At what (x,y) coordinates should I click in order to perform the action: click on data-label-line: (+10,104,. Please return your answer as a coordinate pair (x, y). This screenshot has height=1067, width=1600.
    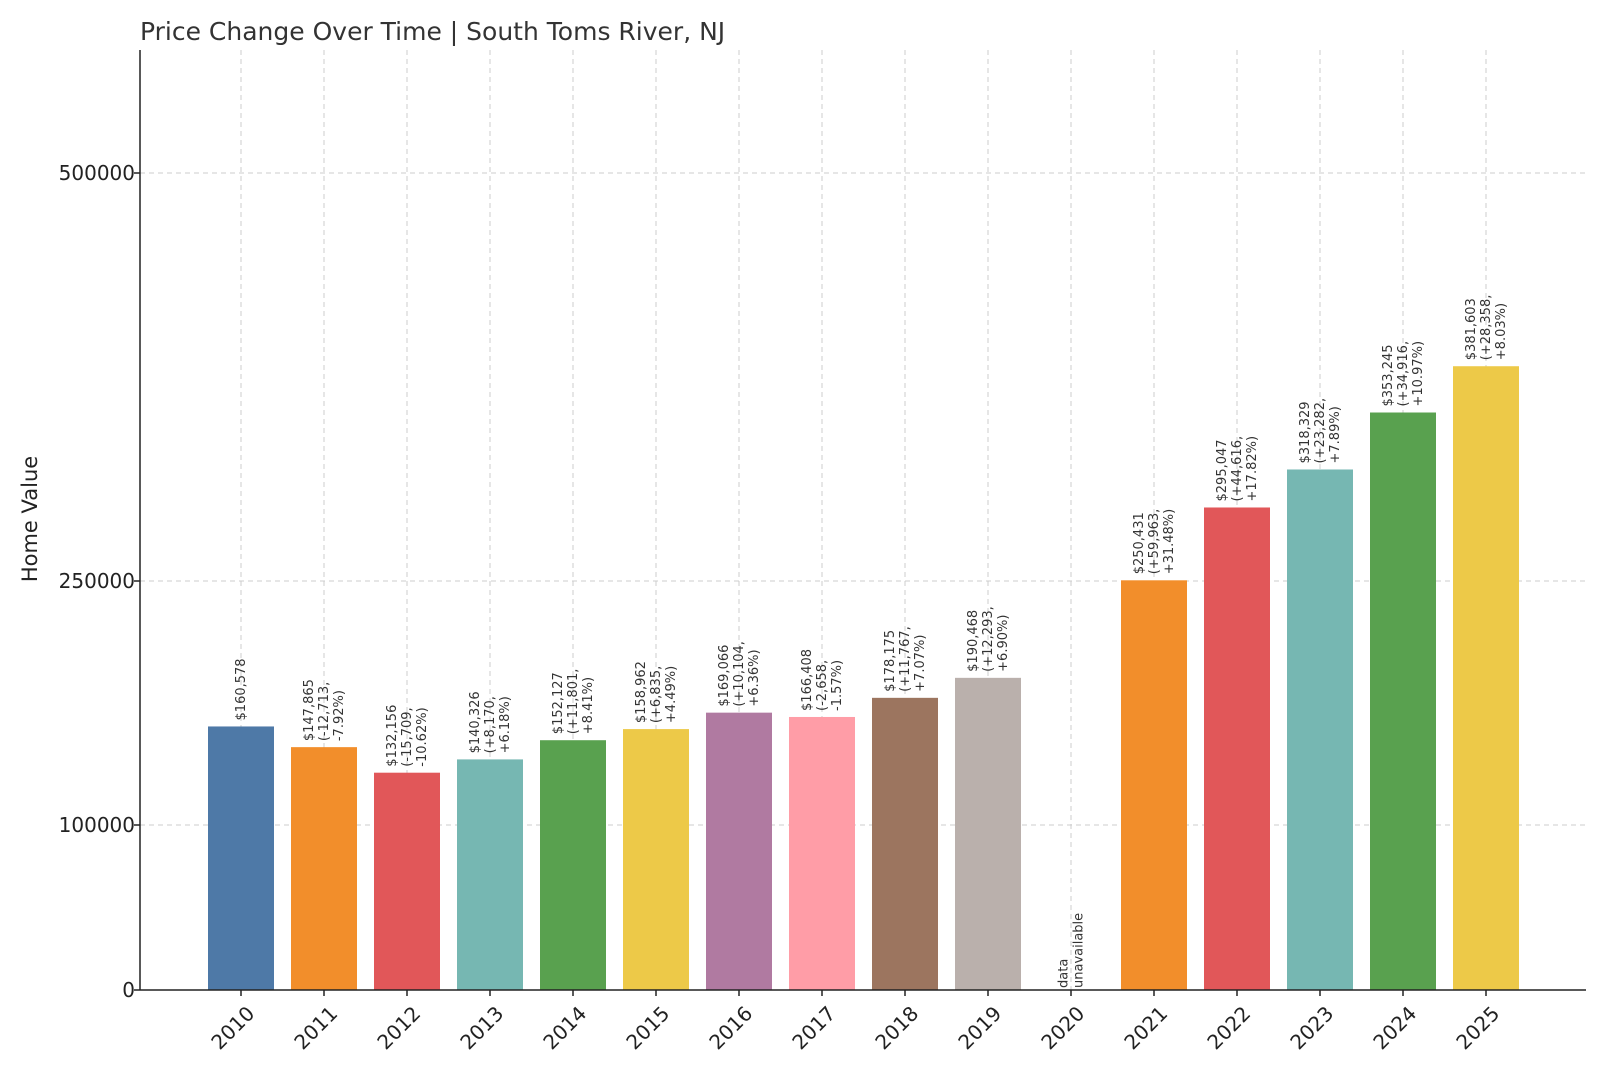
    Looking at the image, I should click on (739, 674).